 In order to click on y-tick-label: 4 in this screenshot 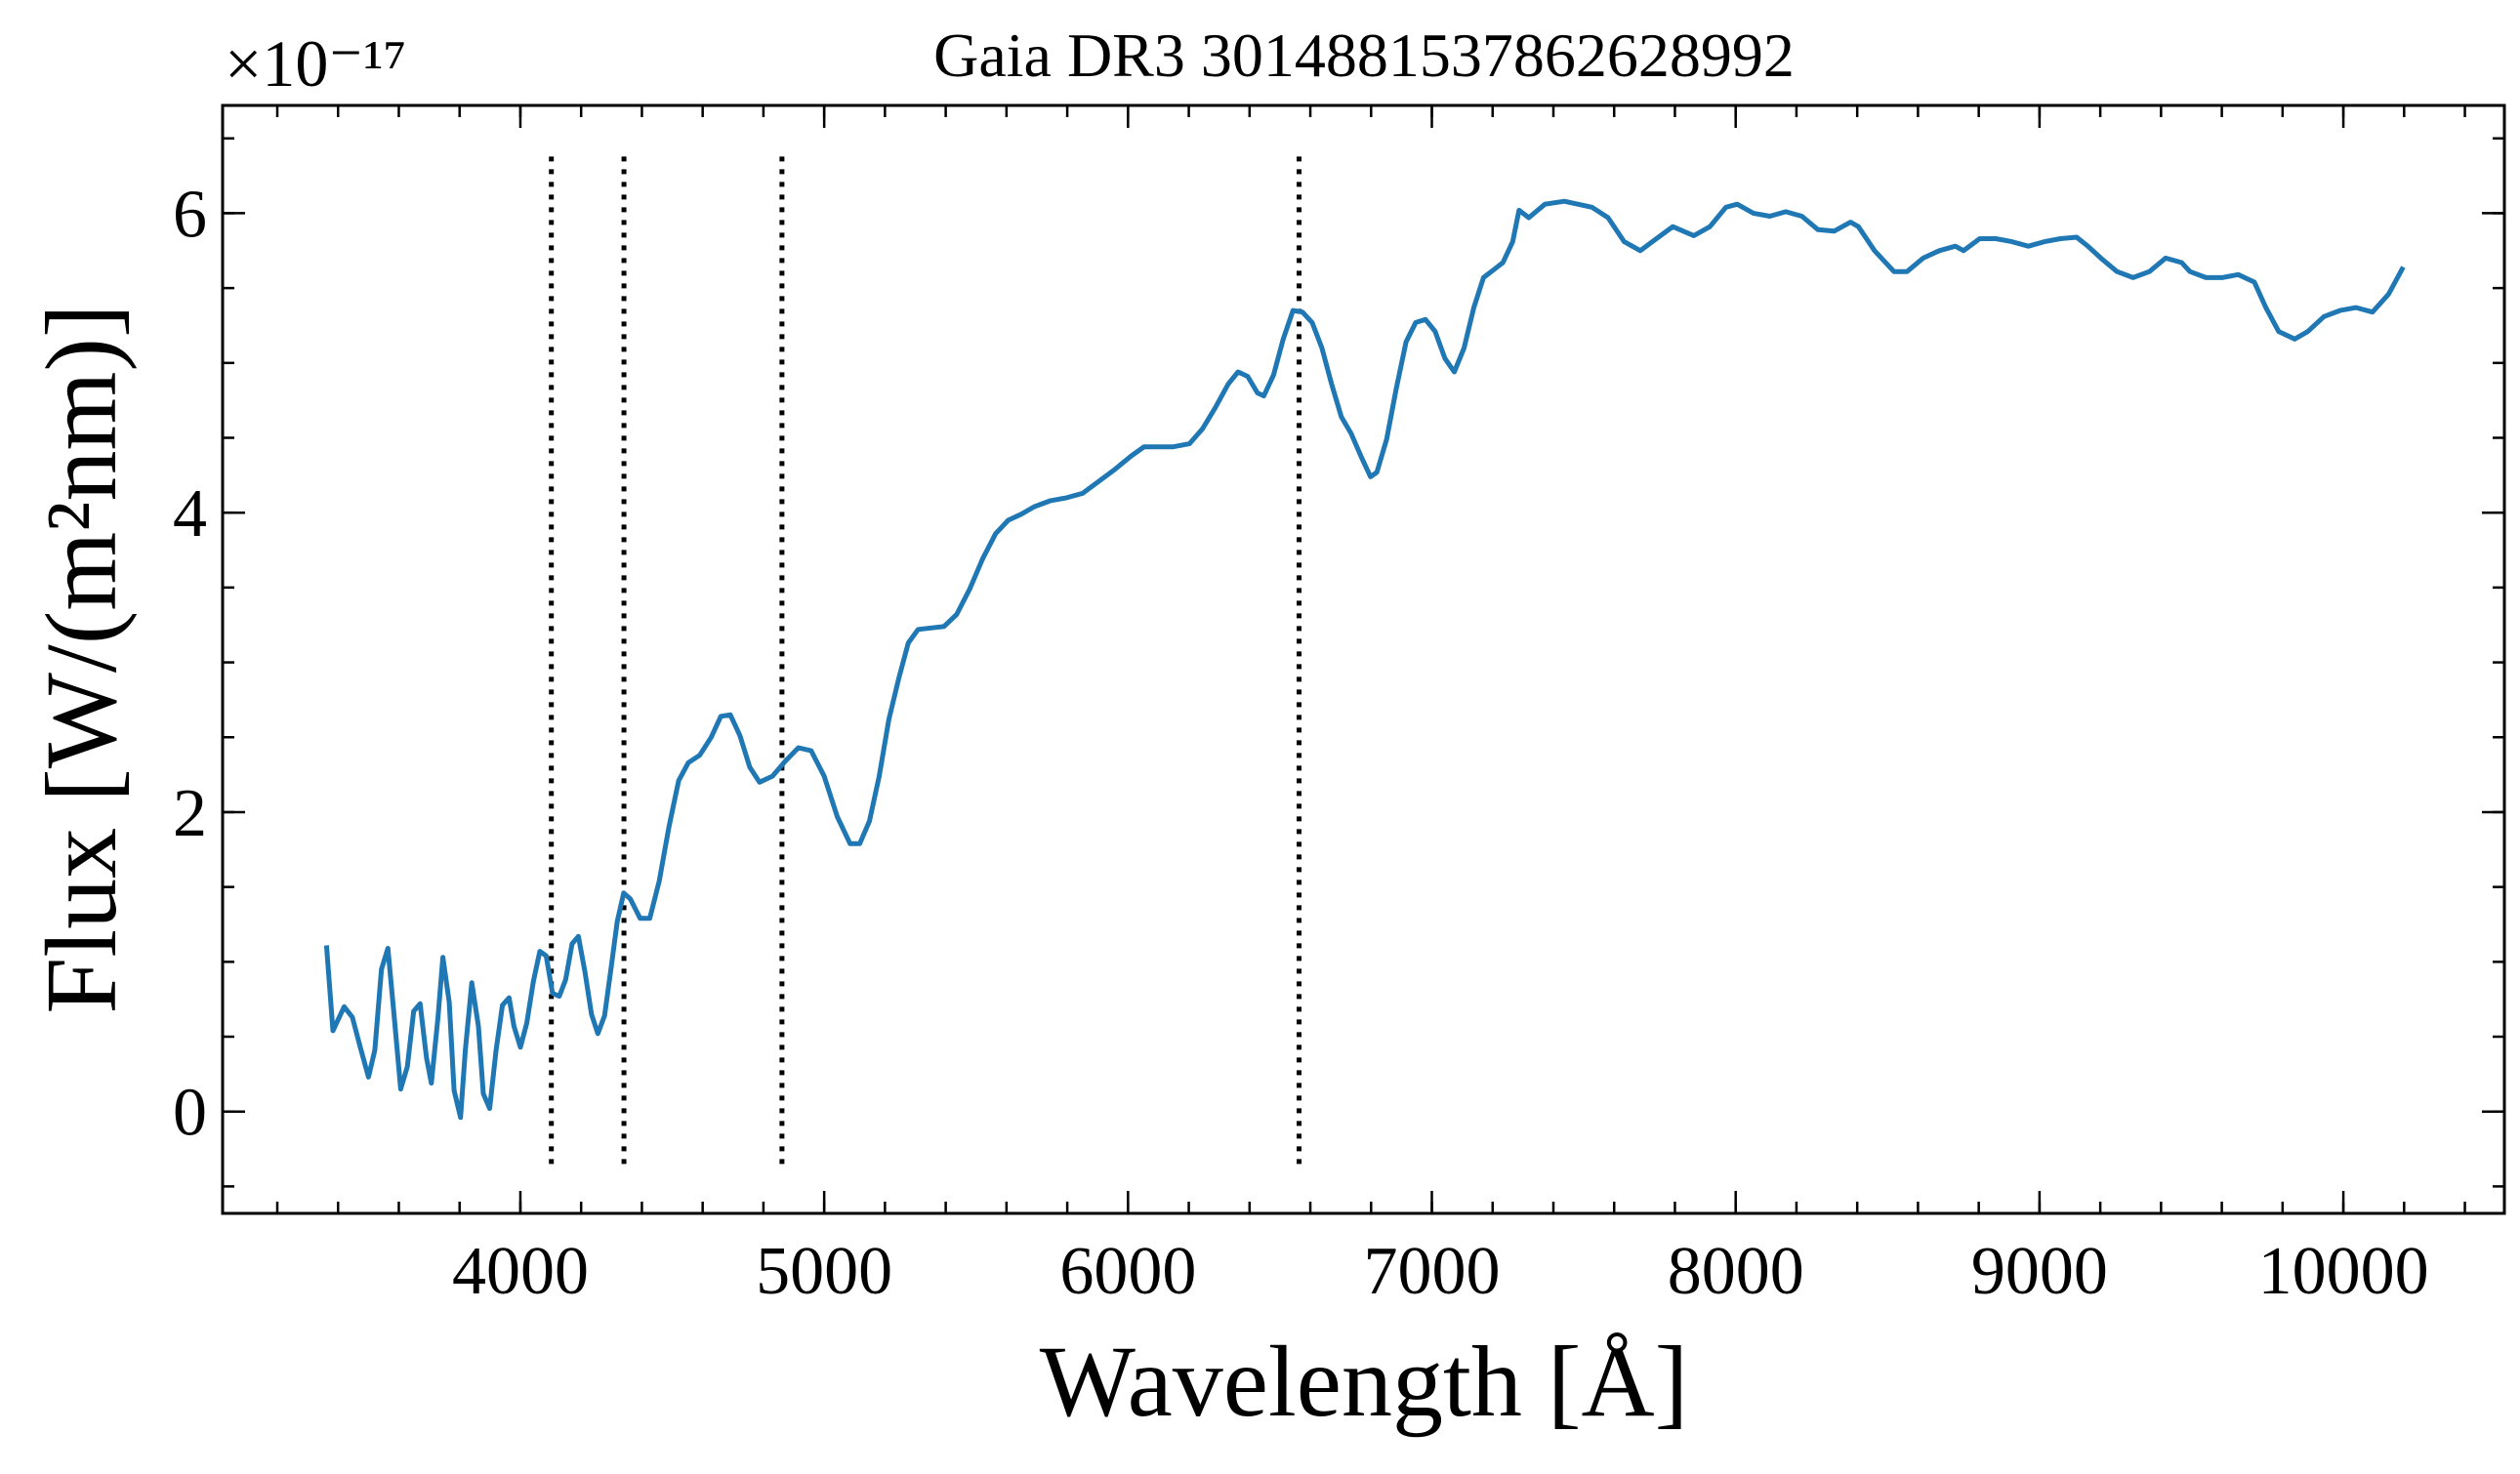, I will do `click(190, 514)`.